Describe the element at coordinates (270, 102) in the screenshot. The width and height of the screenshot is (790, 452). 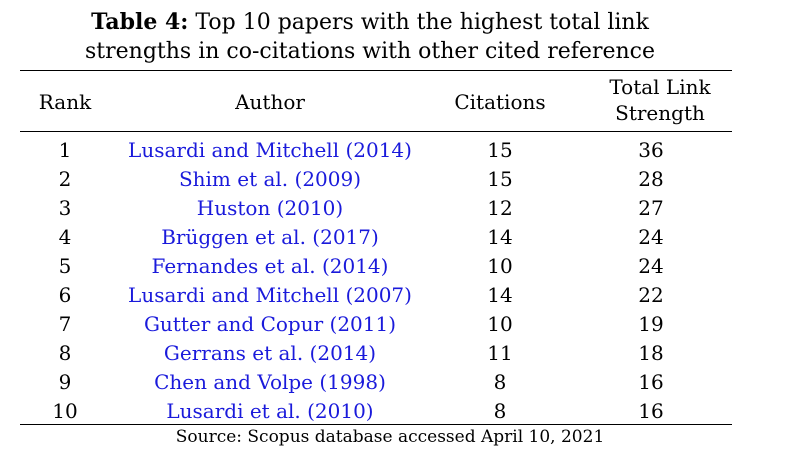
I see `column-header-author: Author` at that location.